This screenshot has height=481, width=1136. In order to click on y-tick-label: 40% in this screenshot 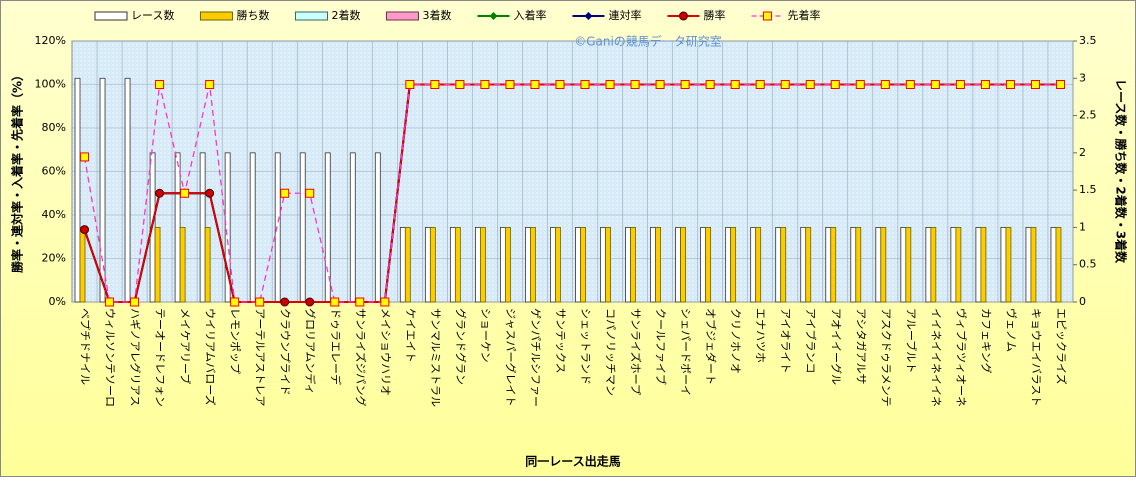, I will do `click(54, 214)`.